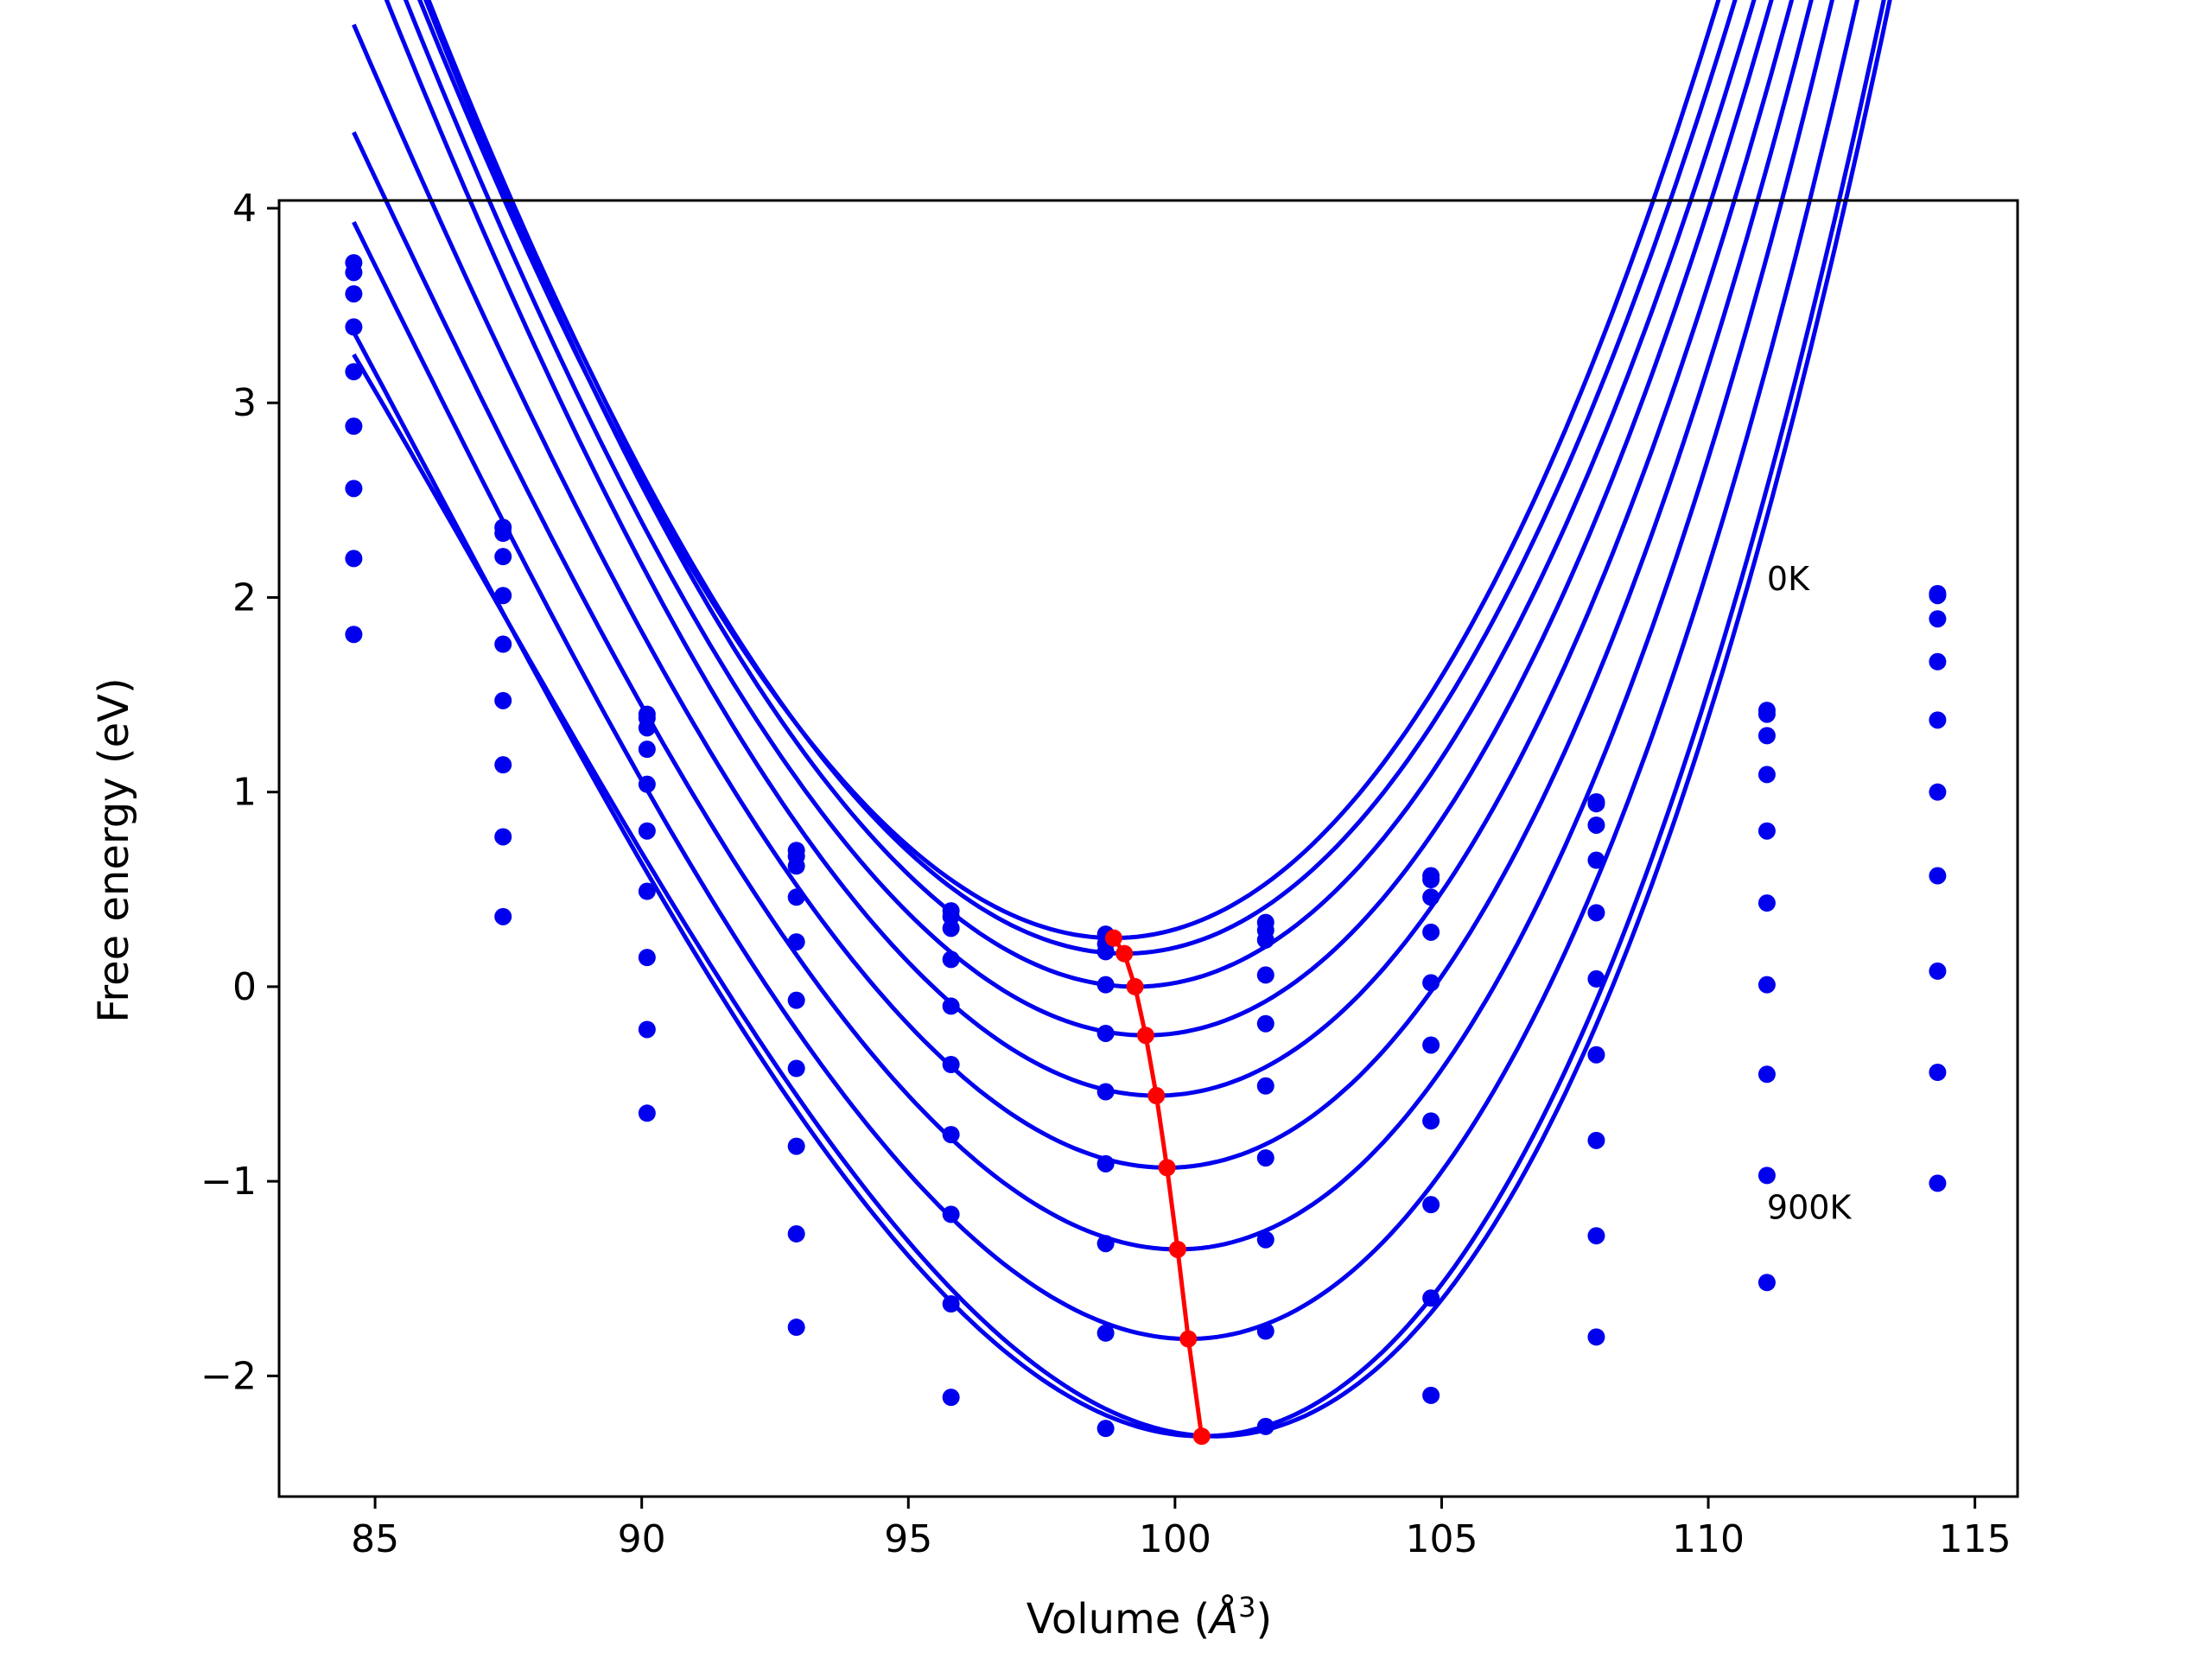  I want to click on x-tick-label: 100, so click(1175, 1539).